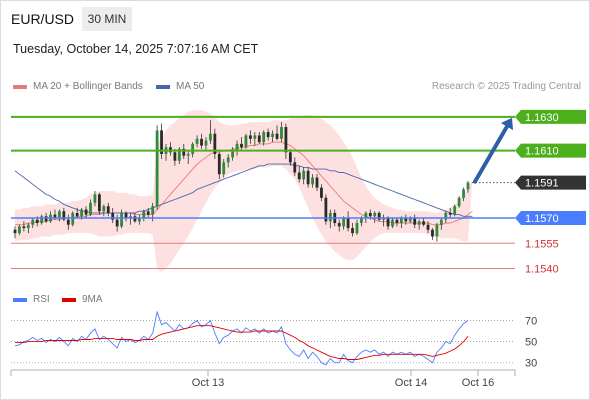 The image size is (590, 400). What do you see at coordinates (41, 299) in the screenshot?
I see `legend-rsi-label: RSI` at bounding box center [41, 299].